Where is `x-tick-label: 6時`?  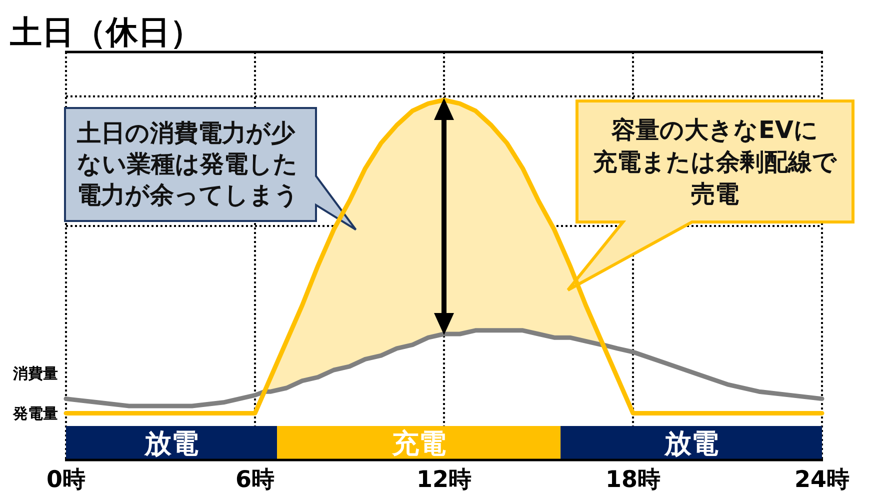 x-tick-label: 6時 is located at coordinates (255, 480).